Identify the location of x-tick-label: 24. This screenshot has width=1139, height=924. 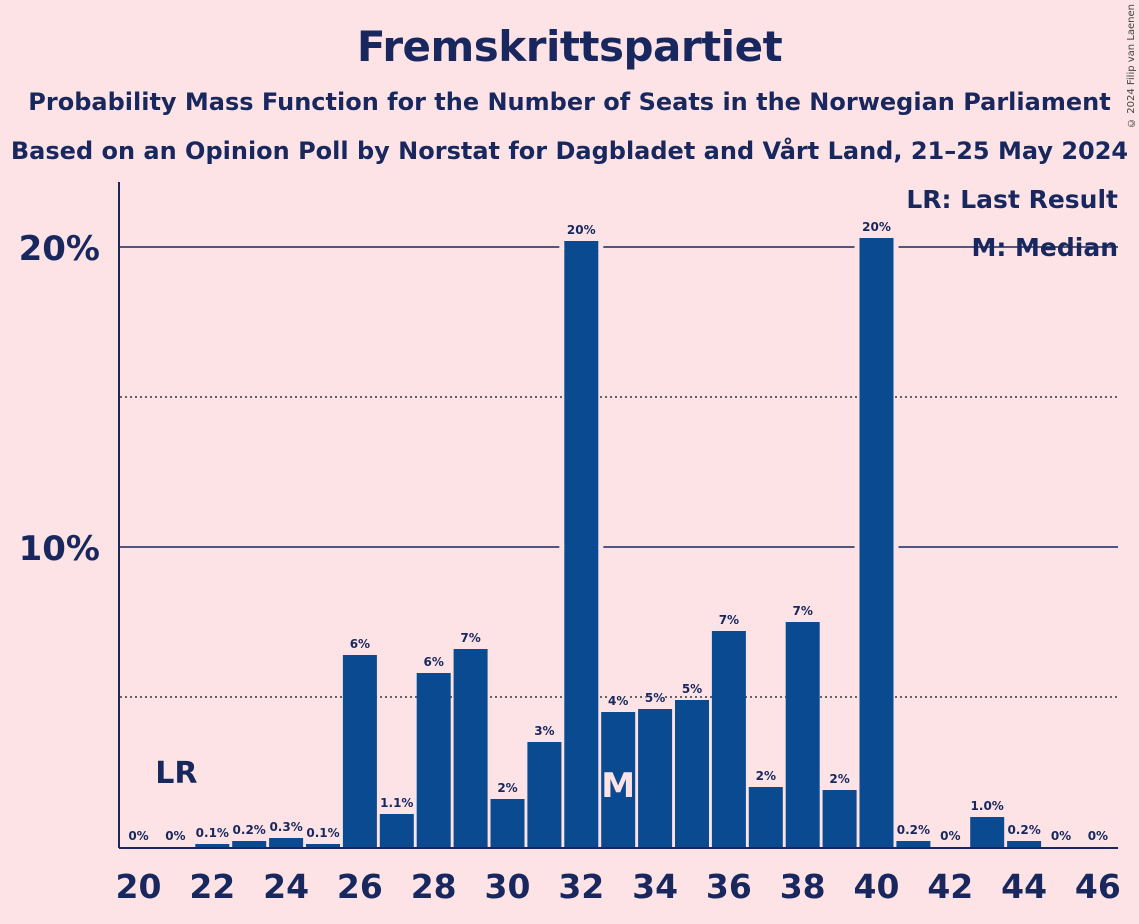
(286, 886).